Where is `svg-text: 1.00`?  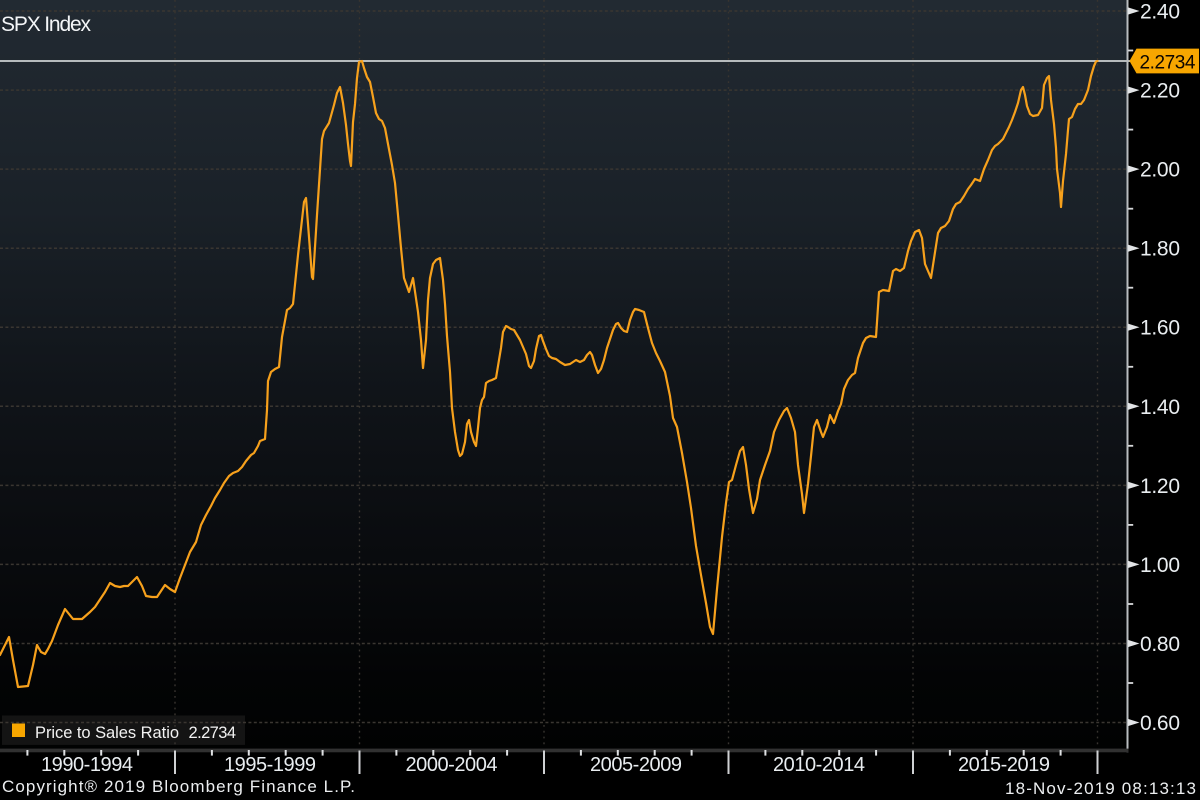
svg-text: 1.00 is located at coordinates (1160, 565).